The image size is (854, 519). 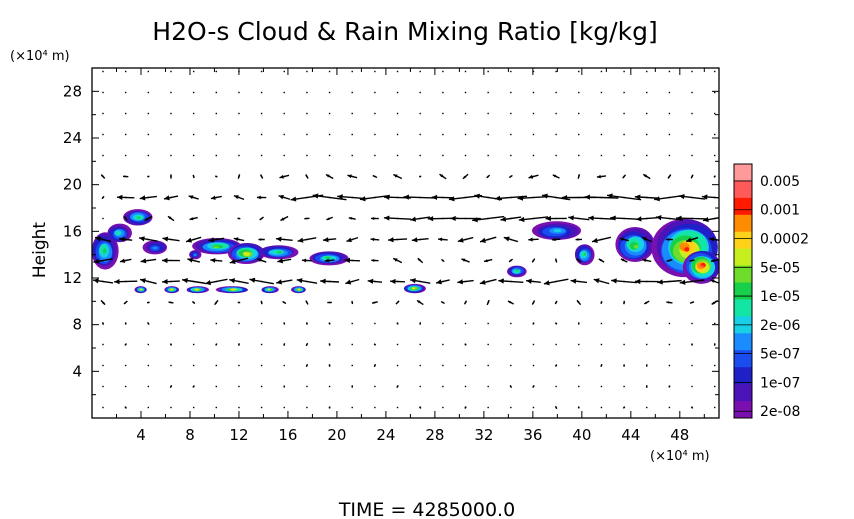 I want to click on y-tick-label: 24, so click(x=72, y=138).